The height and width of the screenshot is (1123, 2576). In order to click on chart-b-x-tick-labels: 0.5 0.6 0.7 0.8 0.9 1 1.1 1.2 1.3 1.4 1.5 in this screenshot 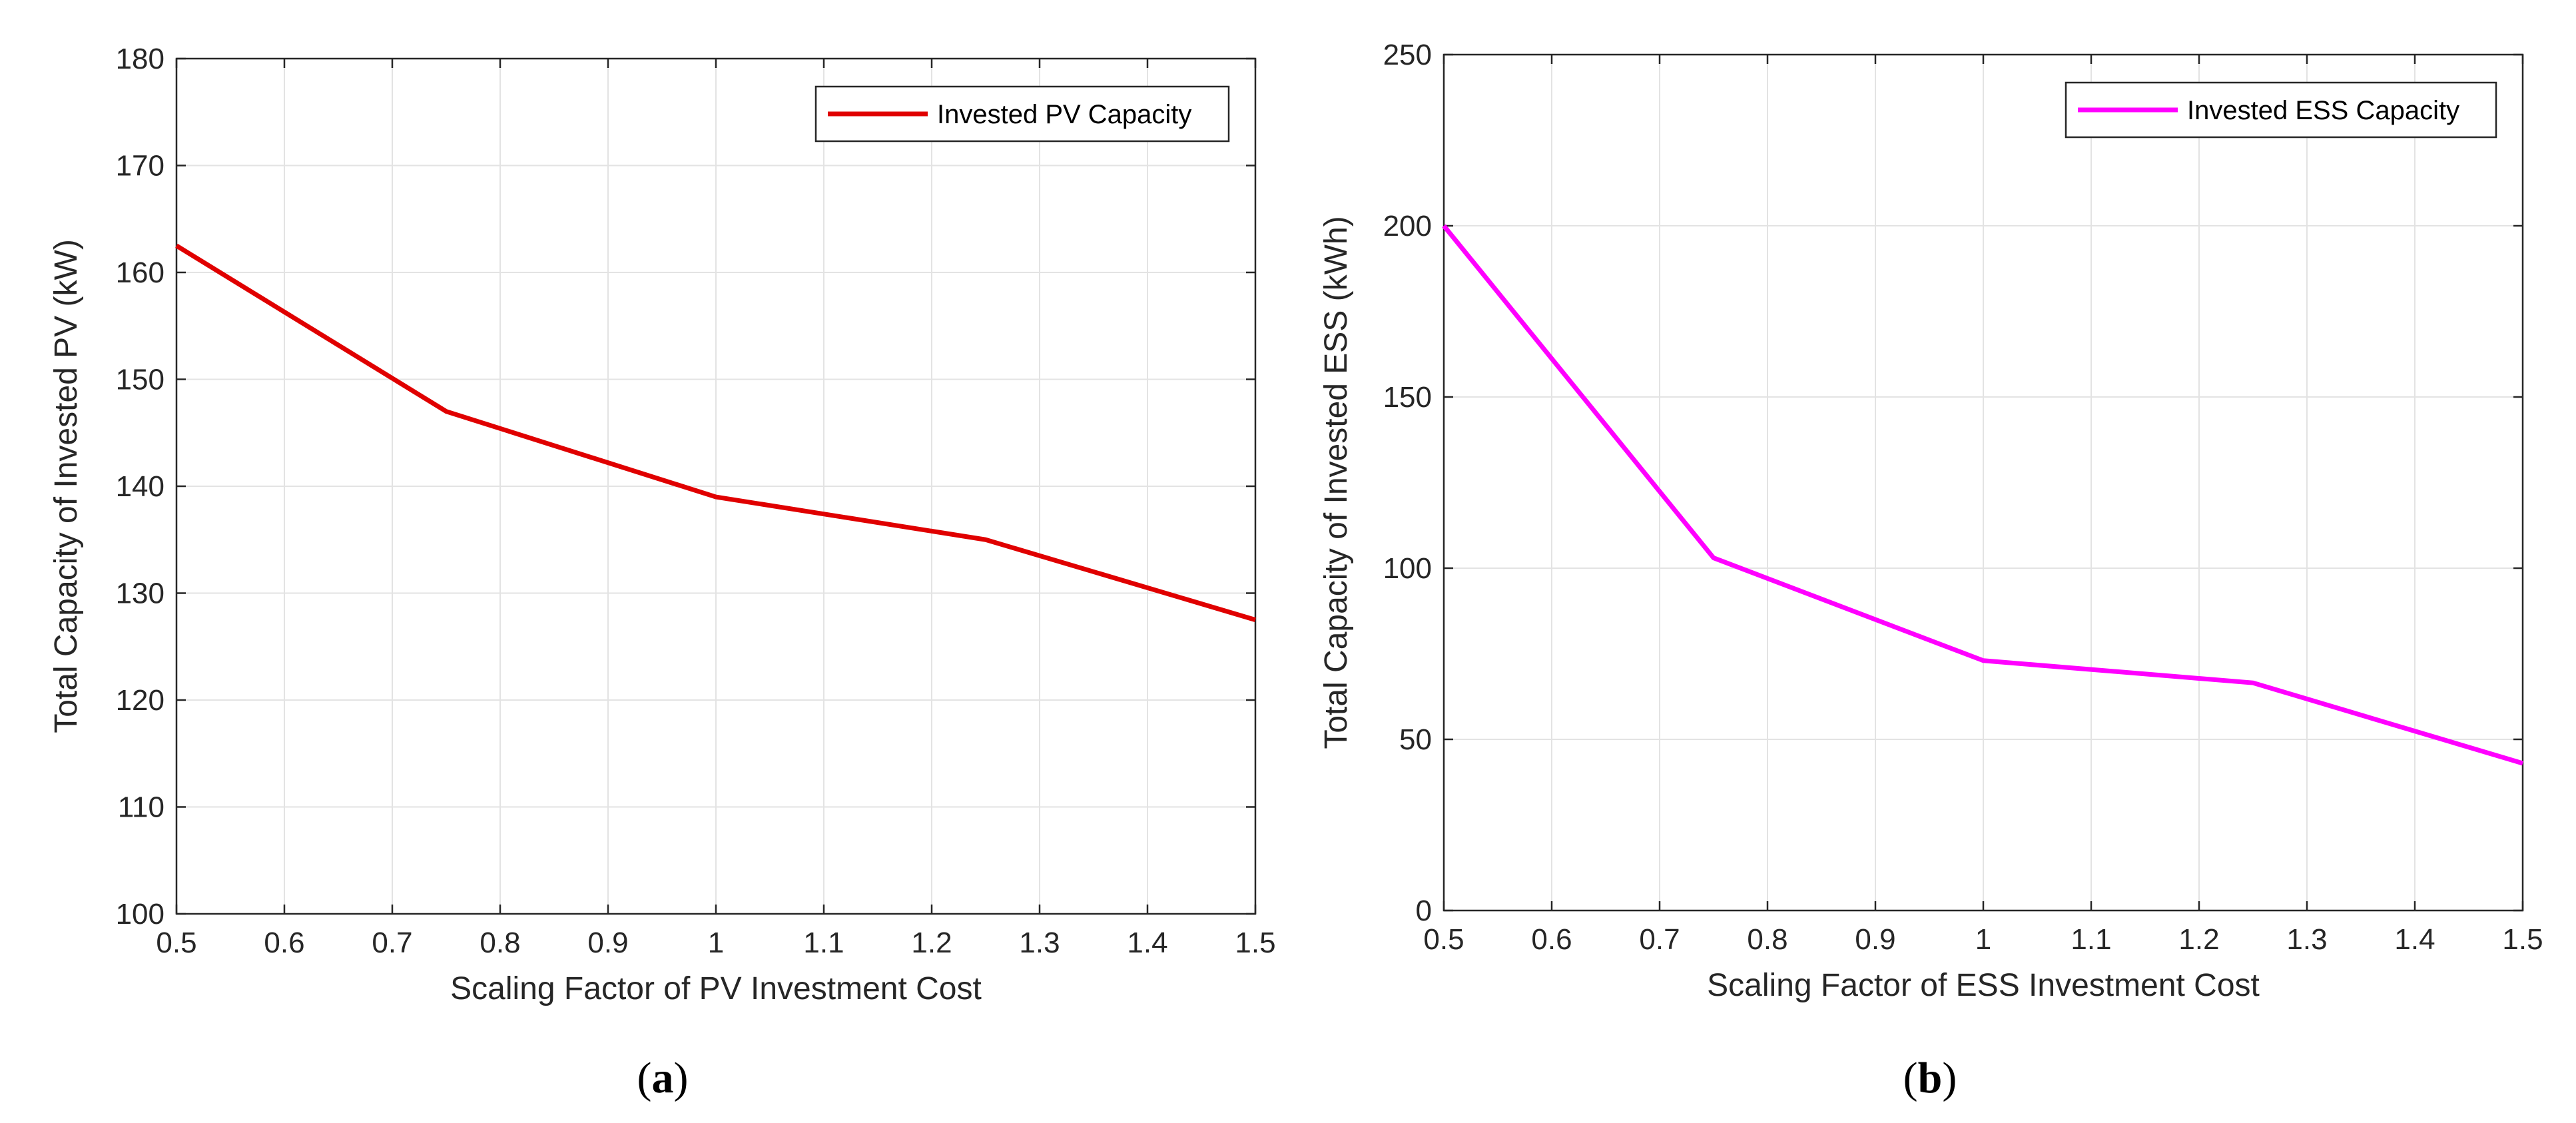, I will do `click(1983, 939)`.